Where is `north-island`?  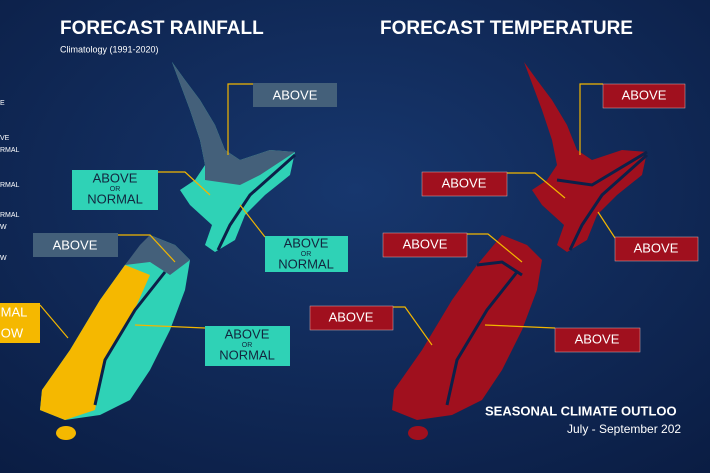
north-island is located at coordinates (585, 157).